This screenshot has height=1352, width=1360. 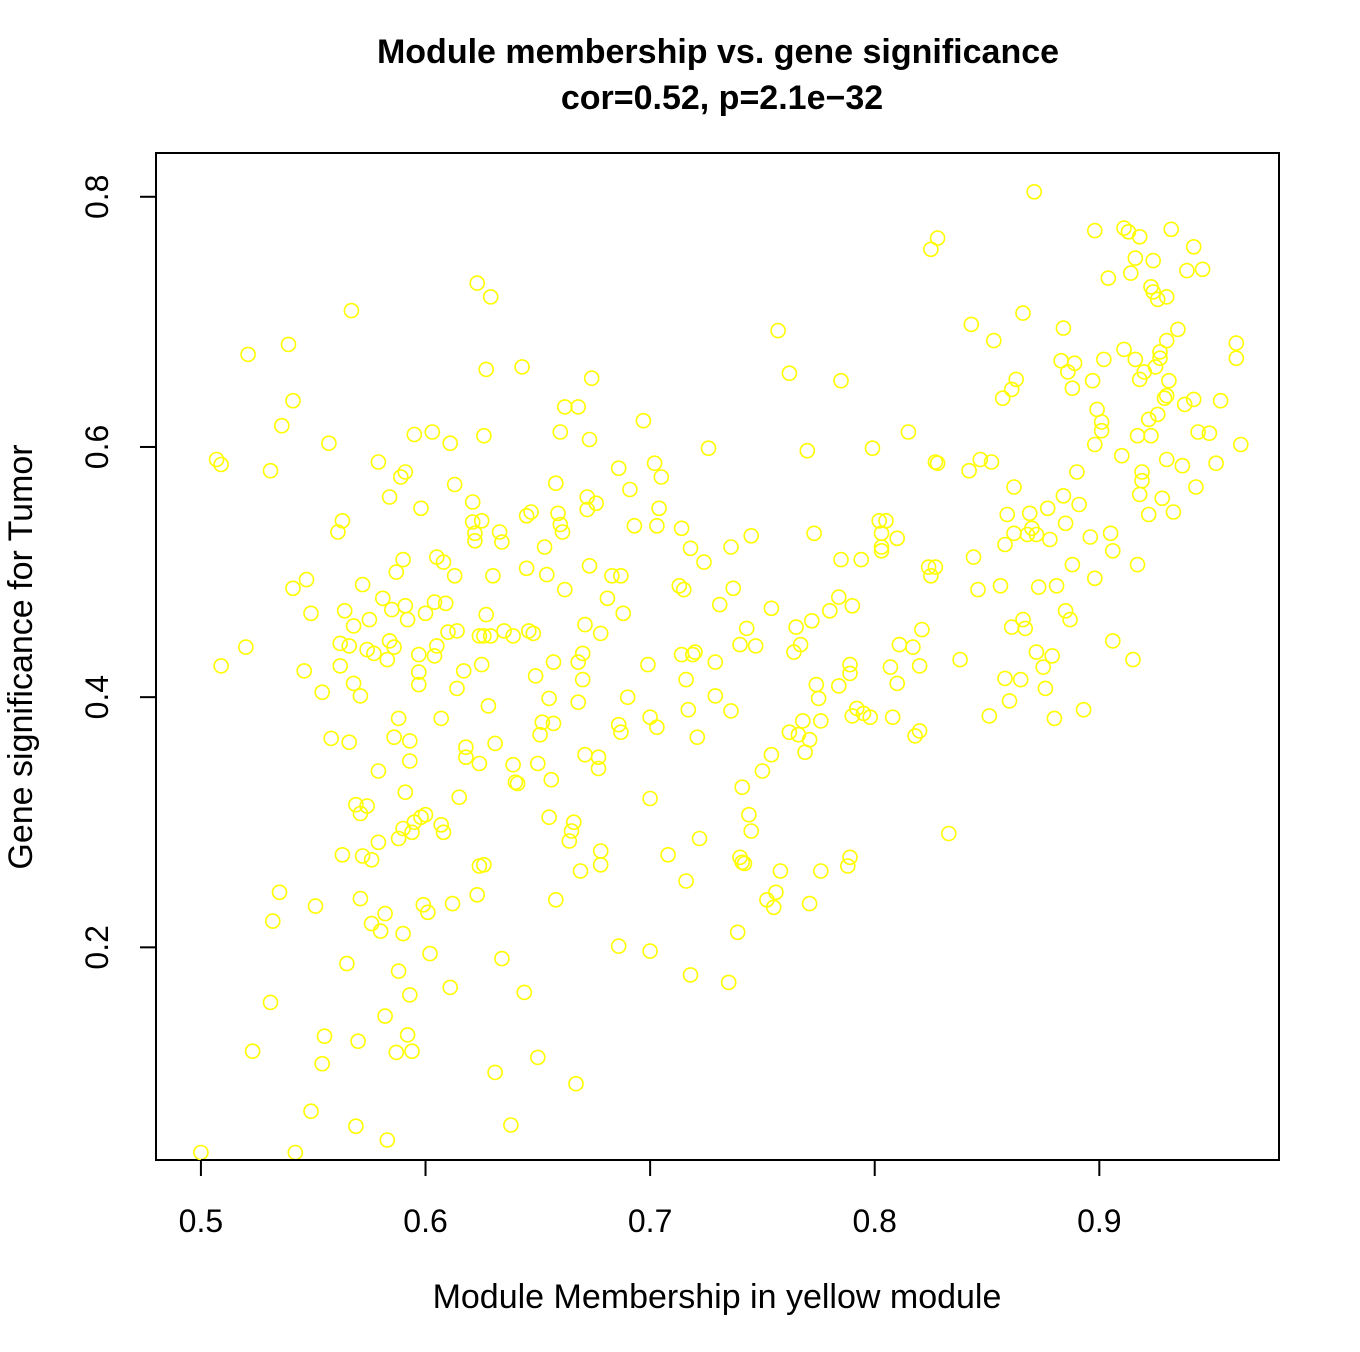 I want to click on x-axis-label: Module Membership in yellow module, so click(x=717, y=1297).